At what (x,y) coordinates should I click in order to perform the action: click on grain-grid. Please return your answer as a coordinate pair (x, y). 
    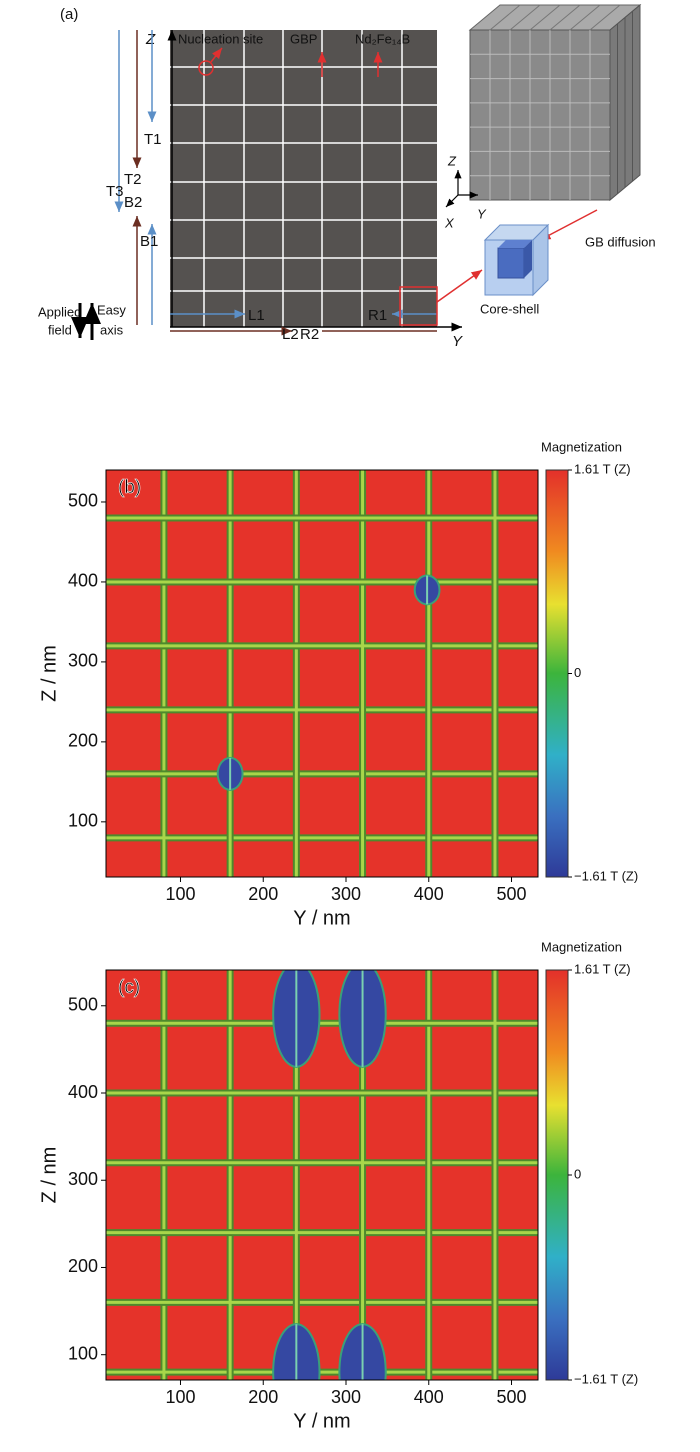
    Looking at the image, I should click on (303, 178).